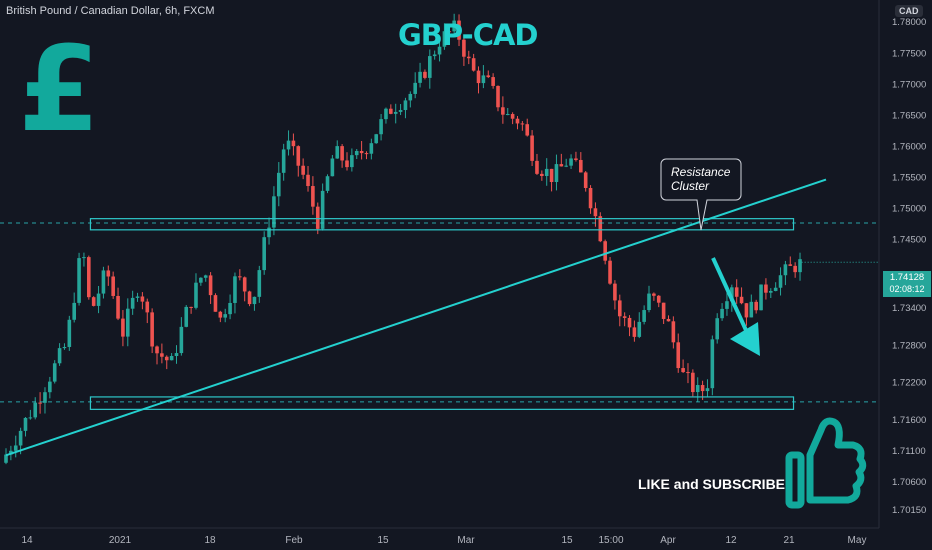  What do you see at coordinates (909, 482) in the screenshot?
I see `price-tick-label: 1.70600` at bounding box center [909, 482].